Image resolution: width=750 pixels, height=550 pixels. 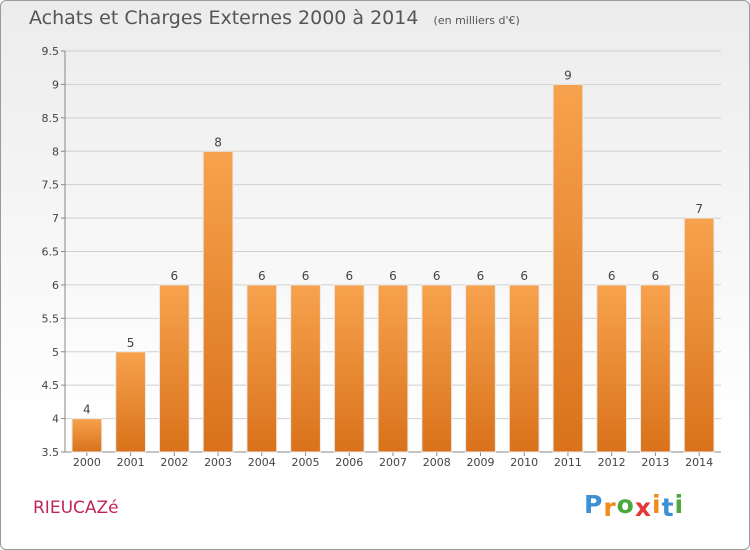 I want to click on x-tick-label: 2000, so click(x=87, y=462).